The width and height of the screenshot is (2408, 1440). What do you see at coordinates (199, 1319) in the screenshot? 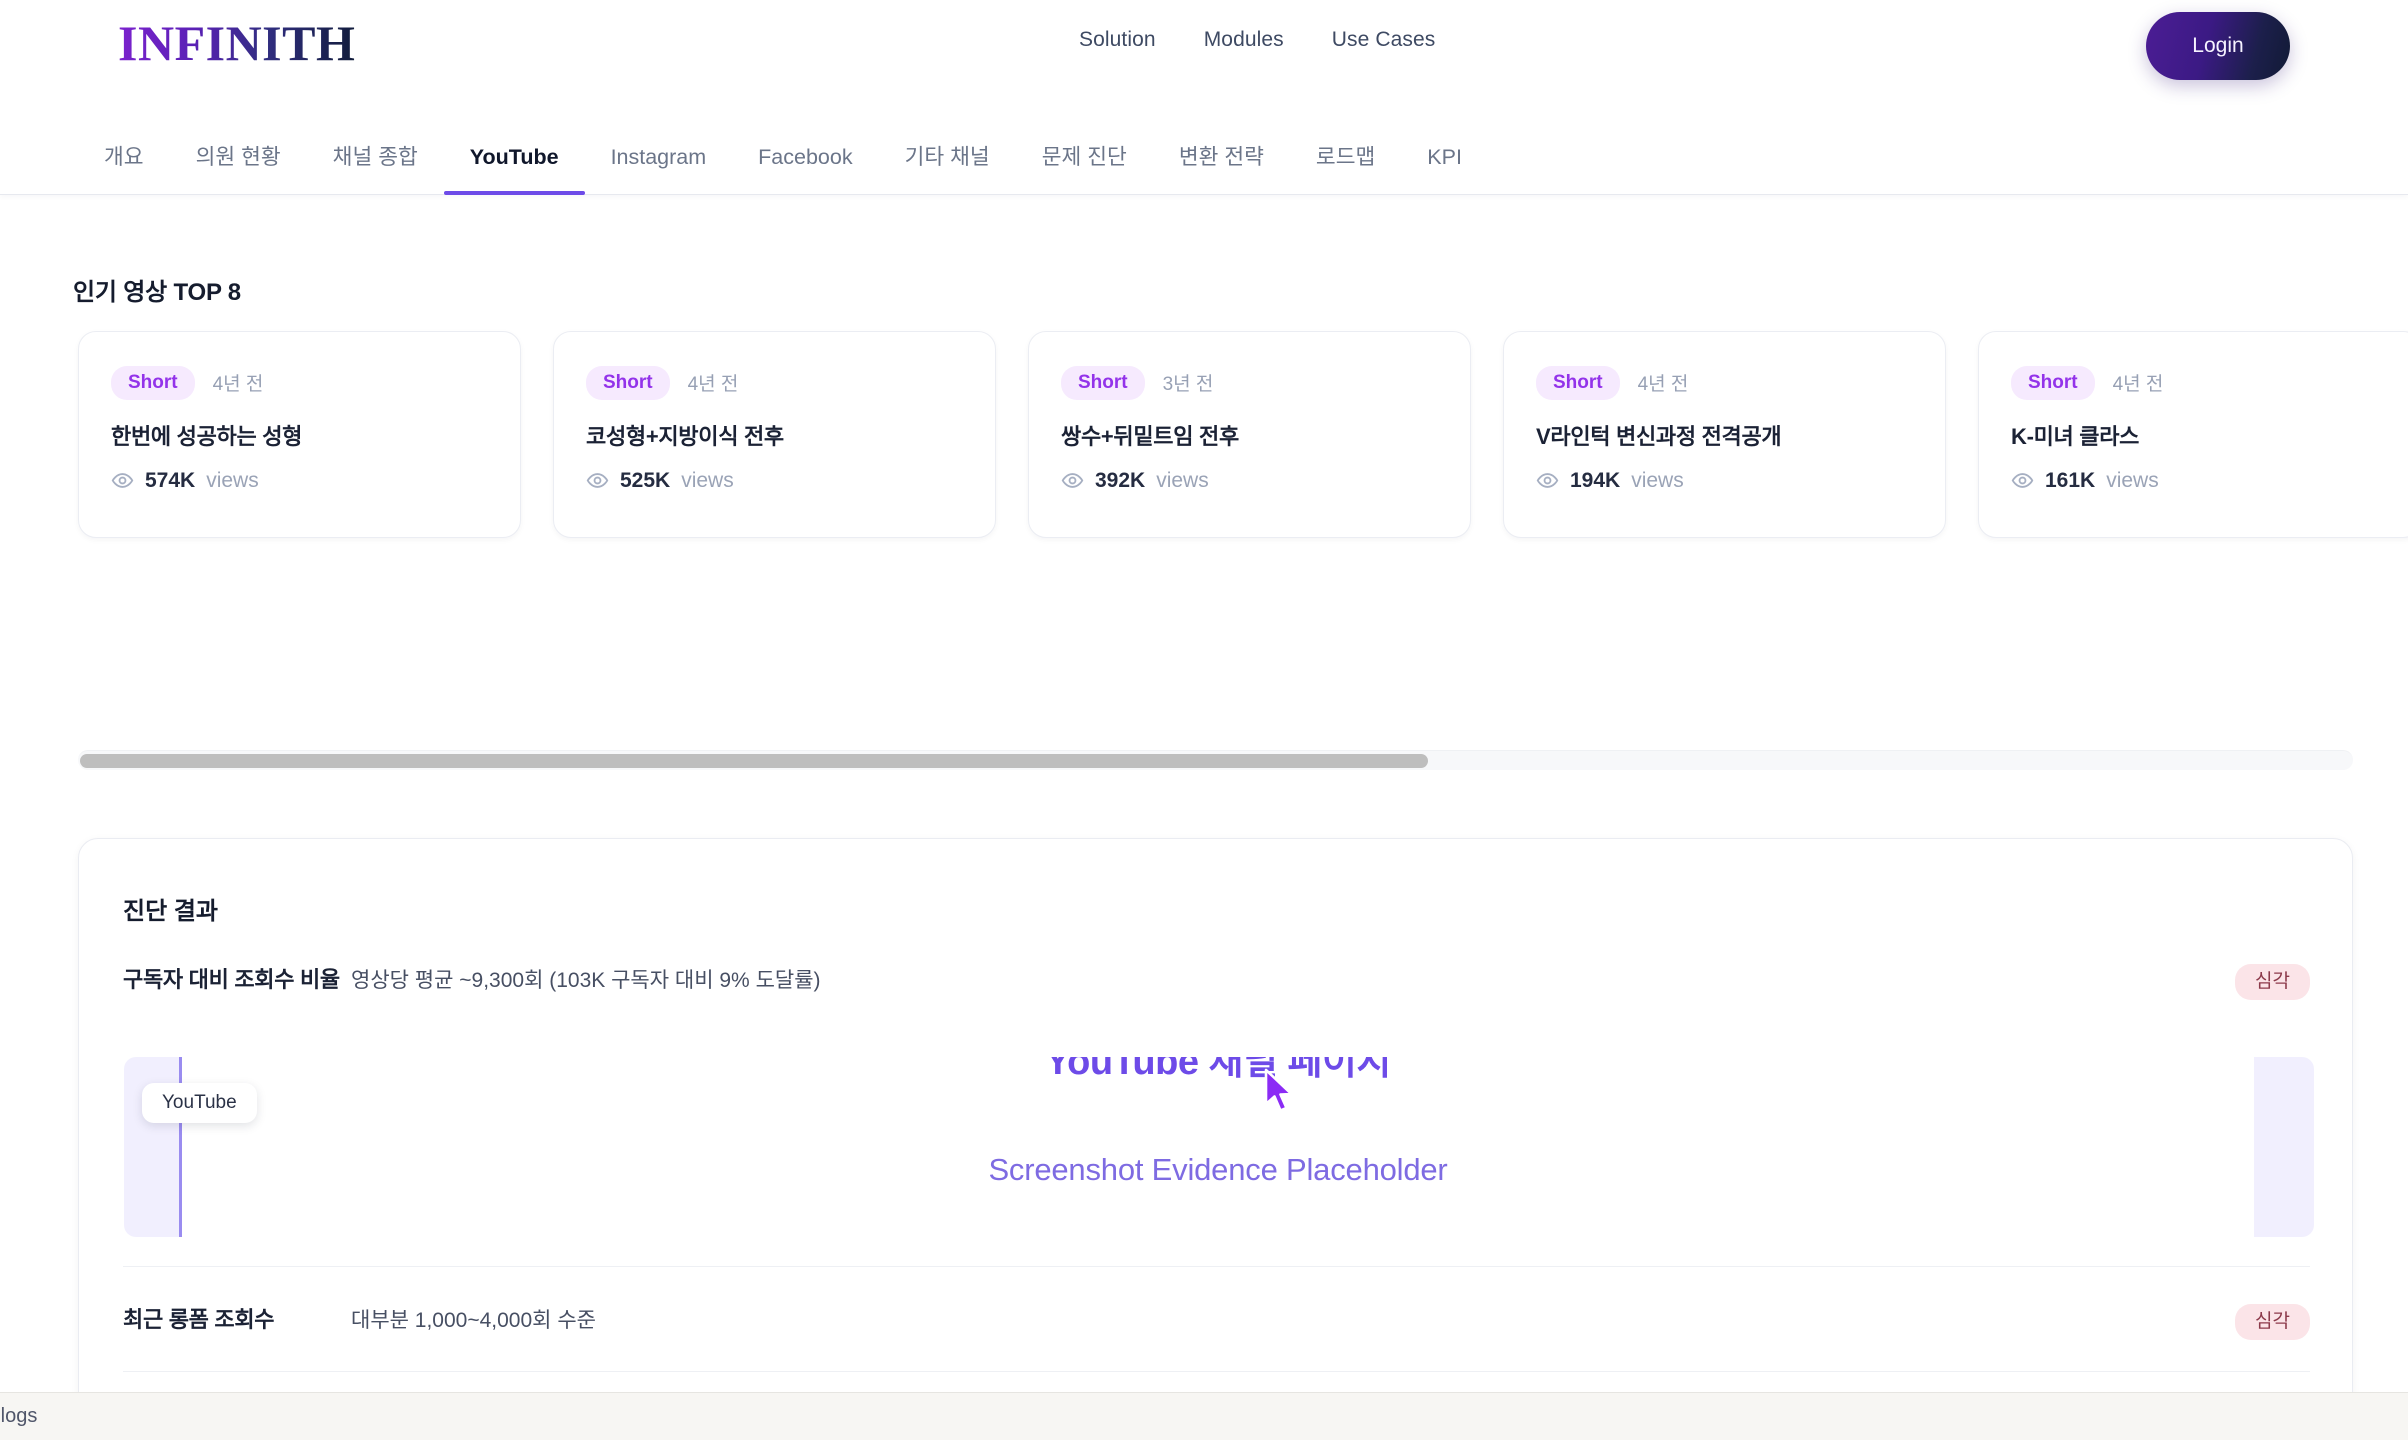
I see `diagnostic-label: 최근 롱폼 조회수` at bounding box center [199, 1319].